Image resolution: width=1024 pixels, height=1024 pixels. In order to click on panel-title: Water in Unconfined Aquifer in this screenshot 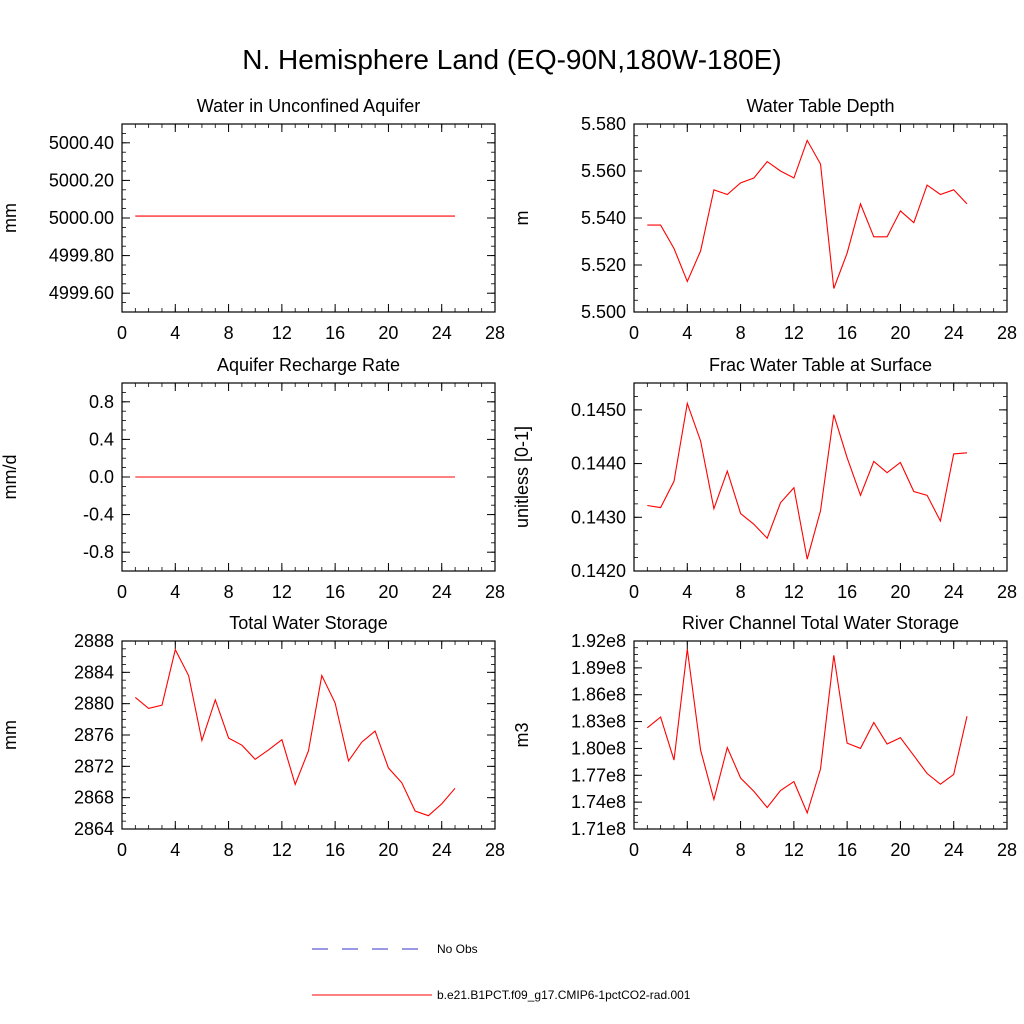, I will do `click(308, 106)`.